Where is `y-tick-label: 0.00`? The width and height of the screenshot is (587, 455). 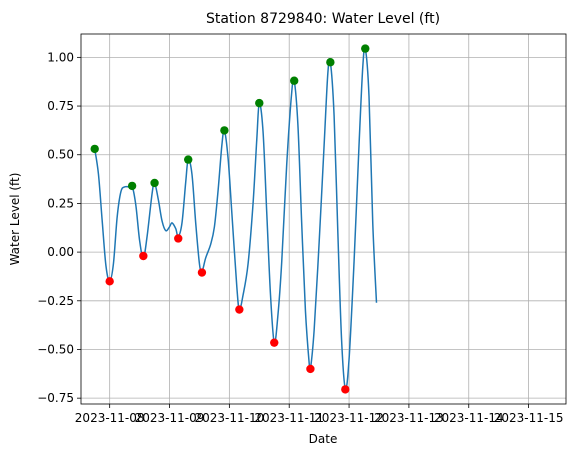 y-tick-label: 0.00 is located at coordinates (60, 252).